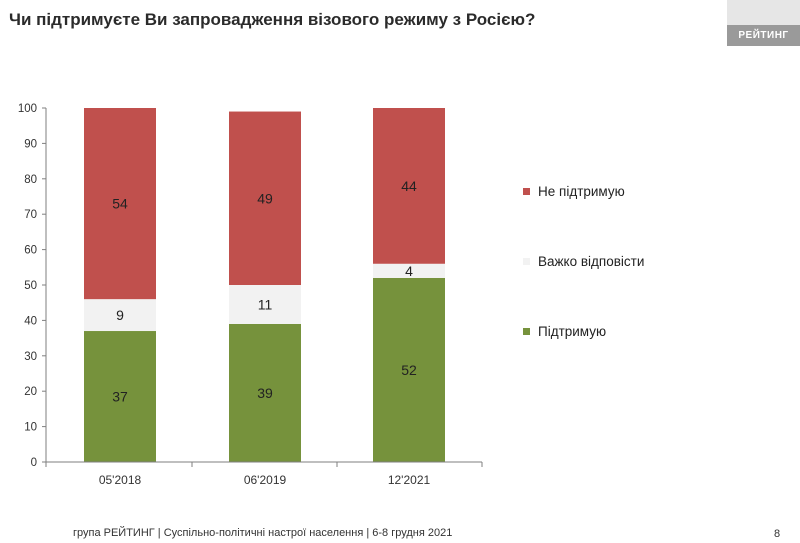 The height and width of the screenshot is (543, 800). What do you see at coordinates (30, 251) in the screenshot?
I see `y-tick-label: 60` at bounding box center [30, 251].